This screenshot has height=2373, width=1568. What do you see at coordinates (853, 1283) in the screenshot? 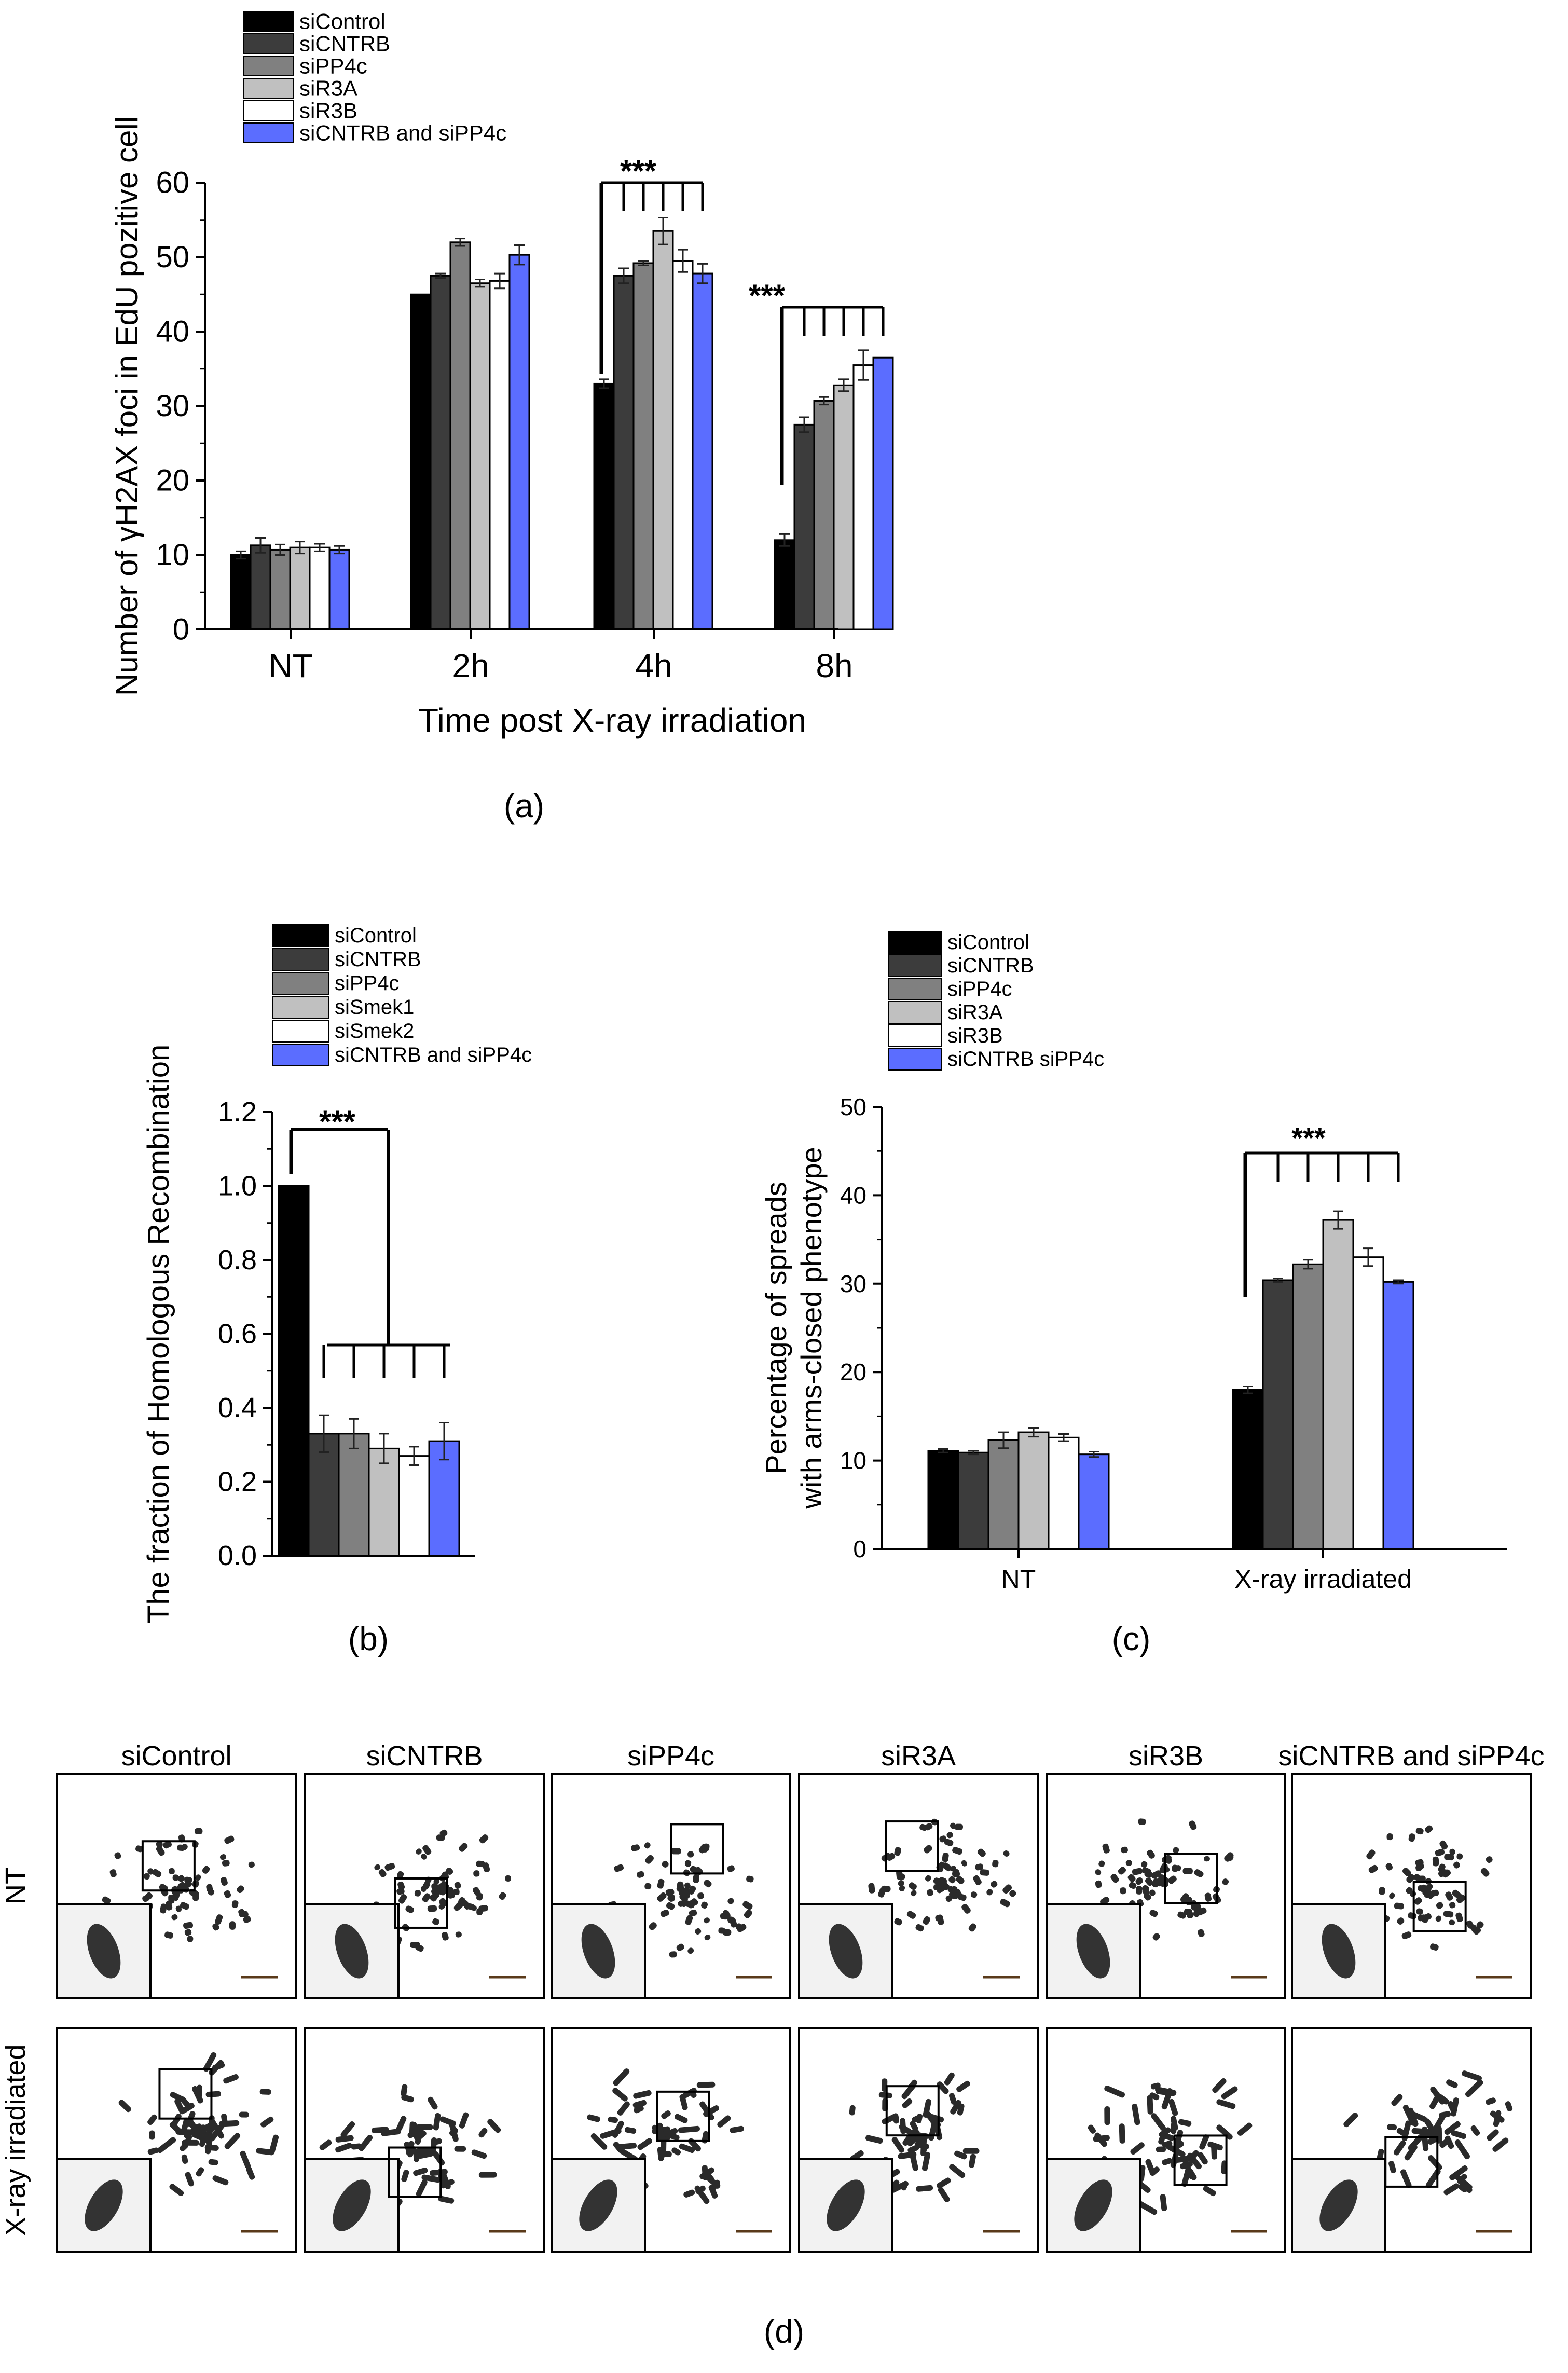
I see `y-tick-label: 30` at bounding box center [853, 1283].